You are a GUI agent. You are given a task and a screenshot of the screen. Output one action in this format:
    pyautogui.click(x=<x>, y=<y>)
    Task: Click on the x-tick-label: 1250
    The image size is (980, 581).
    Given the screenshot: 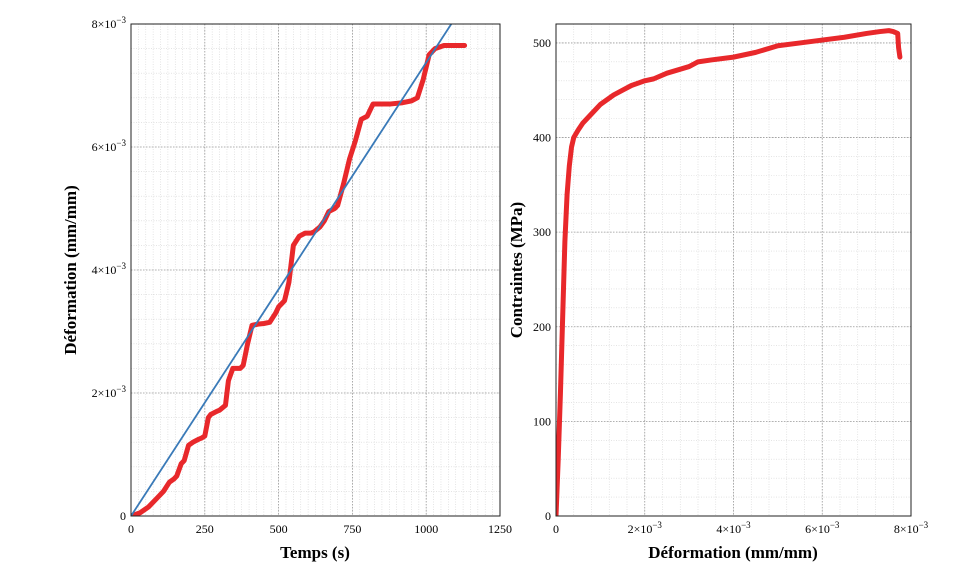 What is the action you would take?
    pyautogui.click(x=500, y=529)
    